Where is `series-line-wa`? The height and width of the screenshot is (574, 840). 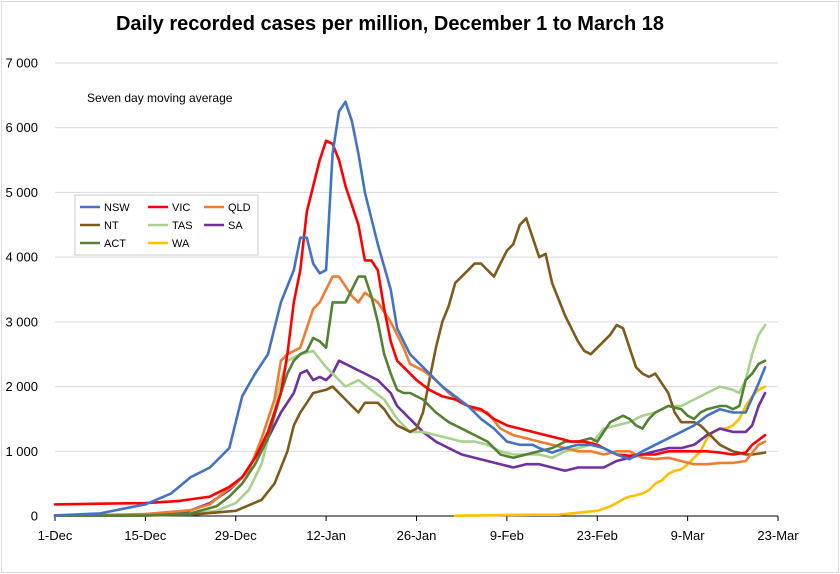 series-line-wa is located at coordinates (610, 451).